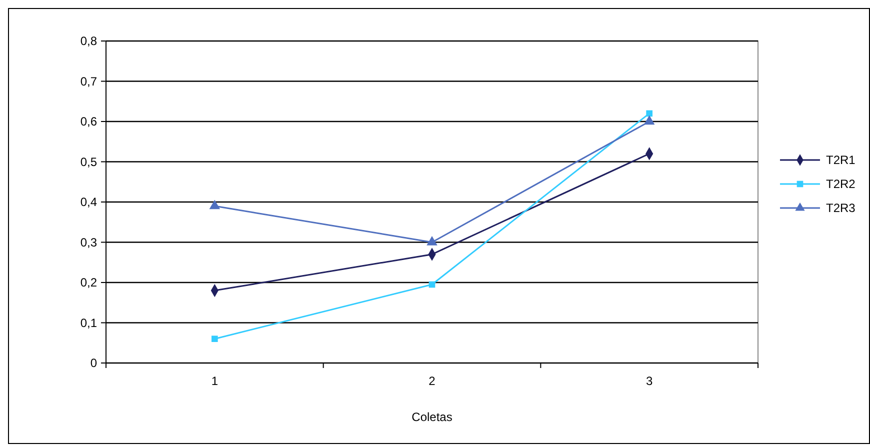 The width and height of the screenshot is (870, 446). Describe the element at coordinates (89, 81) in the screenshot. I see `y-tick-label: 0,7` at that location.